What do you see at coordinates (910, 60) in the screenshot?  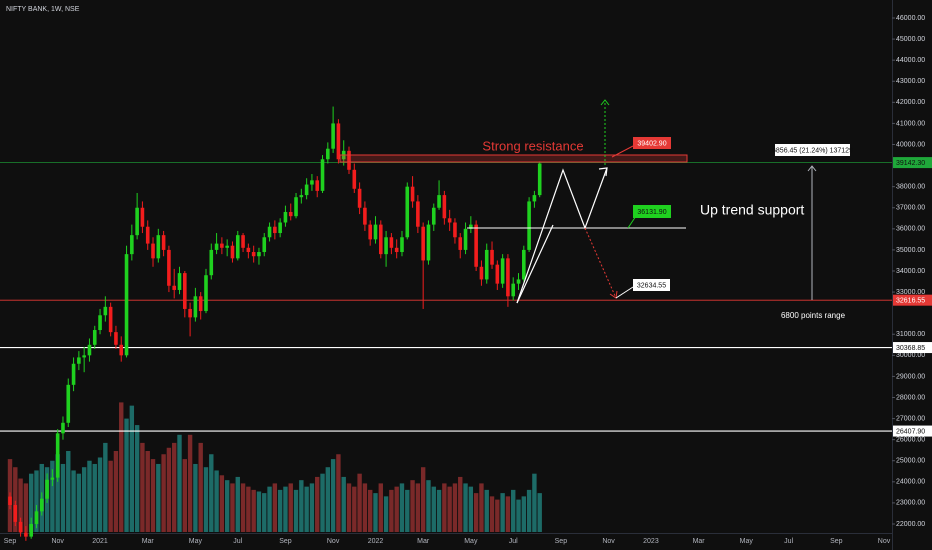 I see `y-tick-label: 44000.00` at bounding box center [910, 60].